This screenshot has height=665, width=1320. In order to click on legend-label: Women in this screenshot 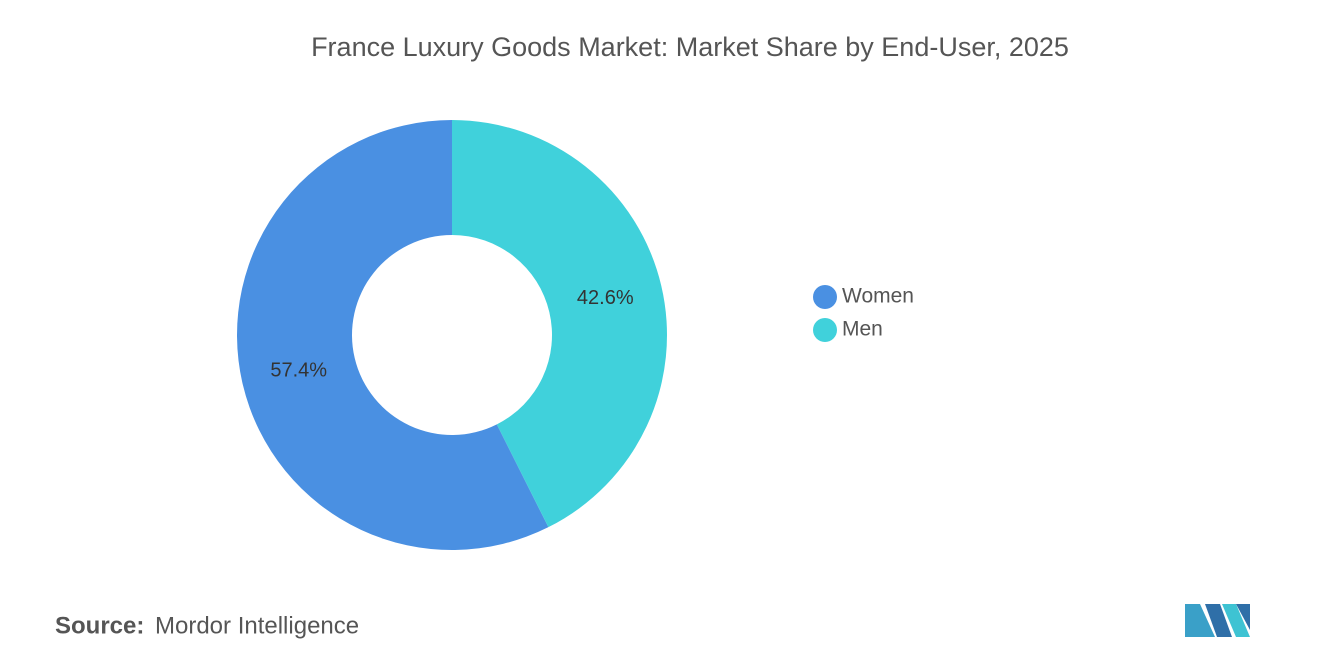, I will do `click(878, 296)`.